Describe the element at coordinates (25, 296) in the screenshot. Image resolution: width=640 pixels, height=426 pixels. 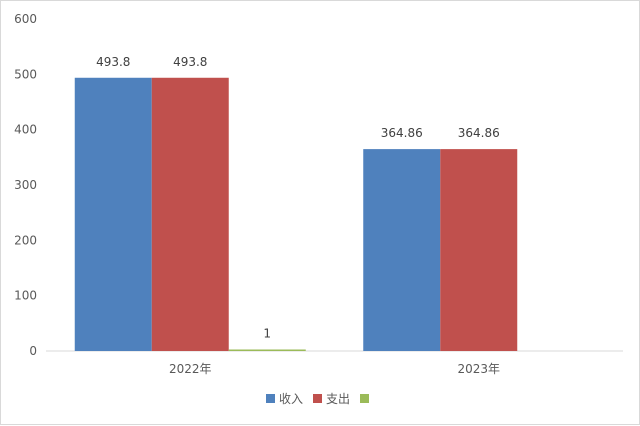
I see `y-tick-label: 100` at that location.